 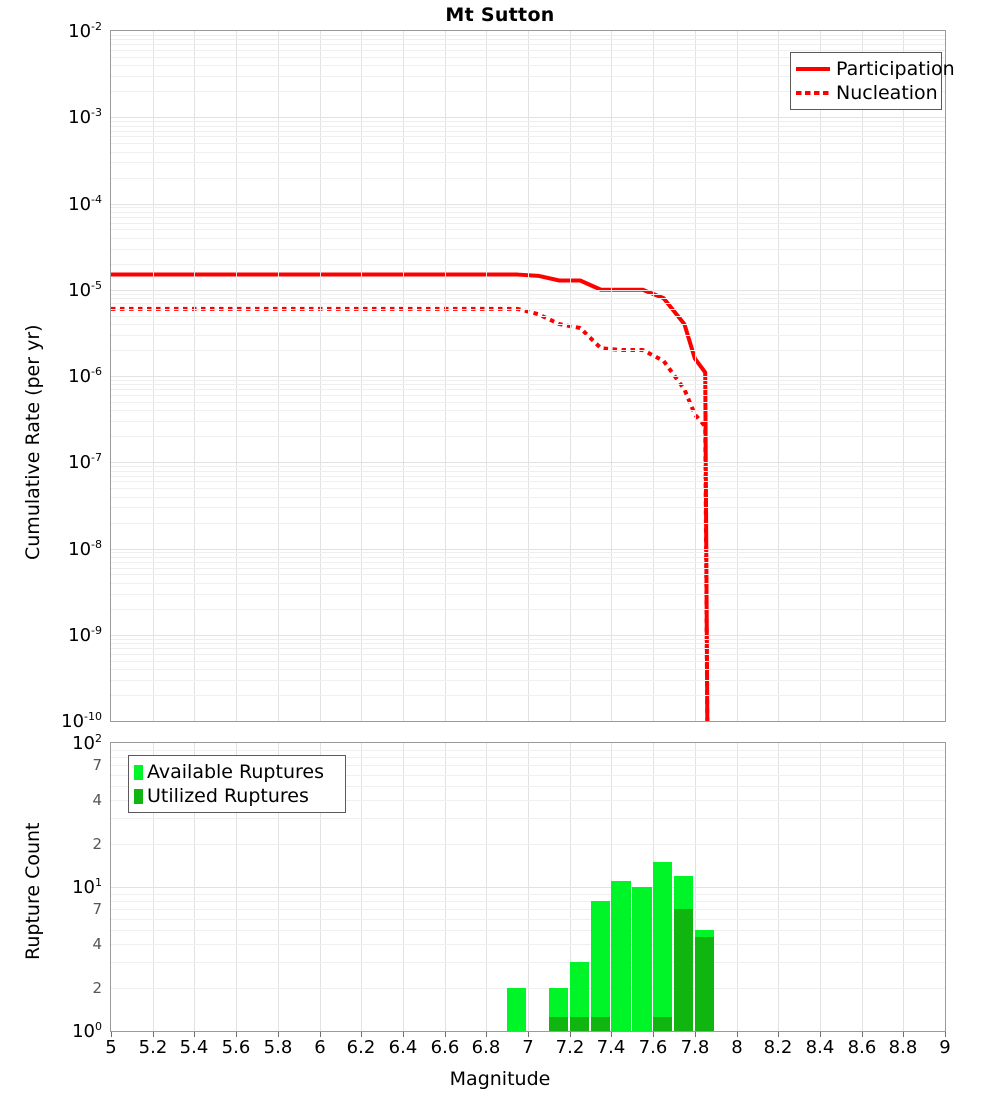 What do you see at coordinates (85, 117) in the screenshot?
I see `top-y-tick: 10⁻³` at bounding box center [85, 117].